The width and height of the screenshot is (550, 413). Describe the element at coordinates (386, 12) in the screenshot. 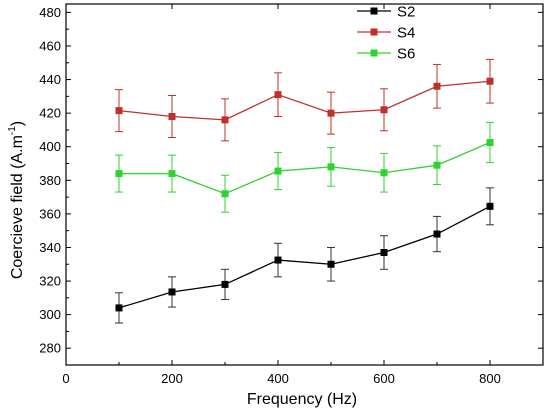

I see `legend-item-s2: S2` at that location.